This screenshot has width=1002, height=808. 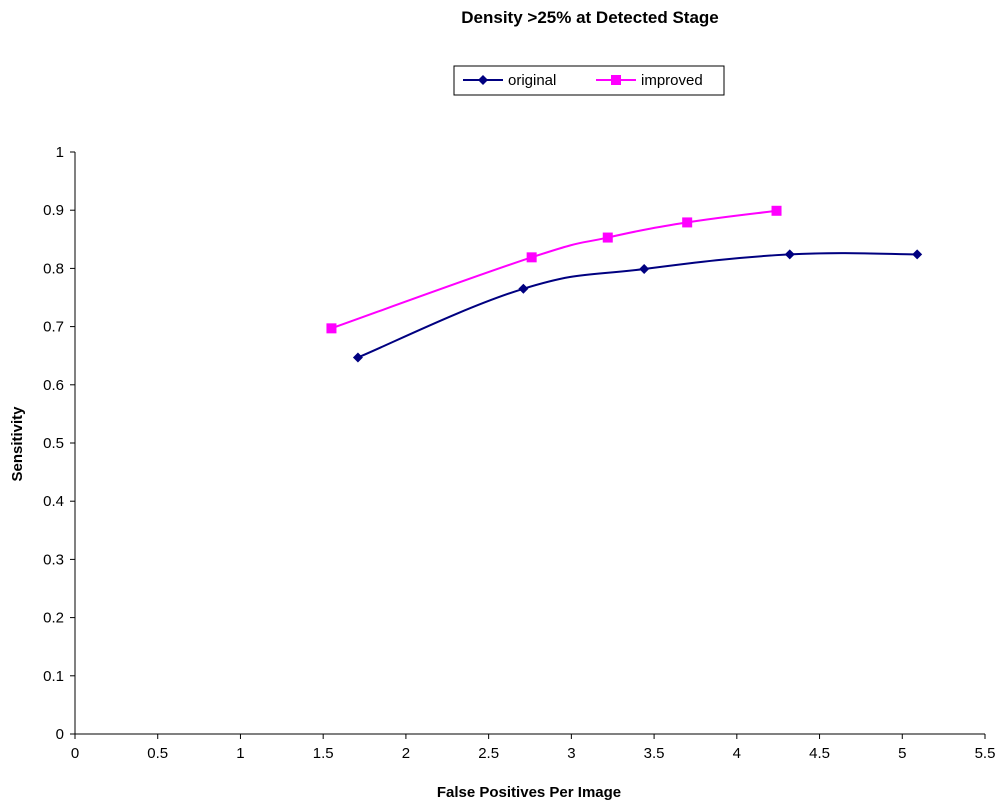 What do you see at coordinates (529, 792) in the screenshot?
I see `x-axis-label: False Positives Per Image` at bounding box center [529, 792].